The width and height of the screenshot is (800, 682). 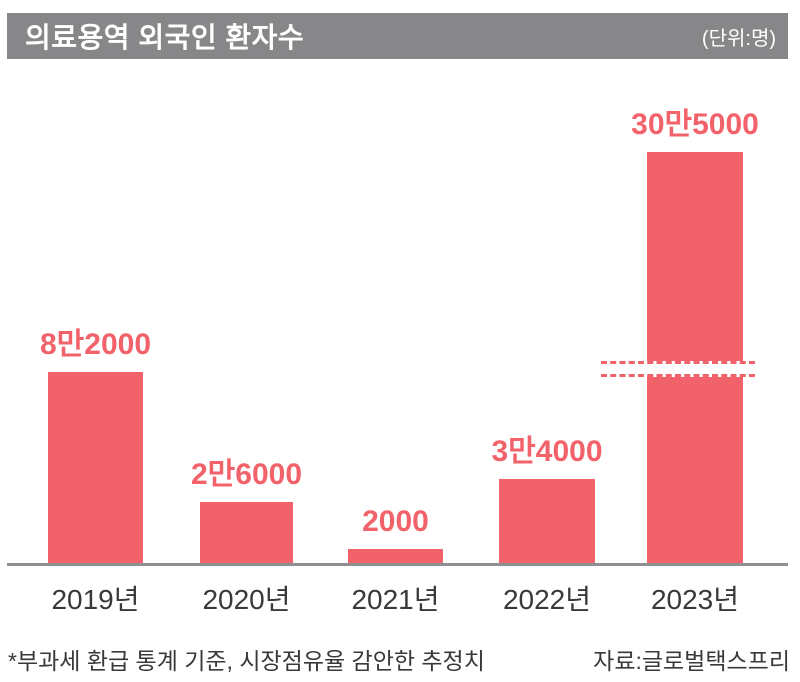 What do you see at coordinates (547, 451) in the screenshot?
I see `bar-value-label-2022년: 3만4000` at bounding box center [547, 451].